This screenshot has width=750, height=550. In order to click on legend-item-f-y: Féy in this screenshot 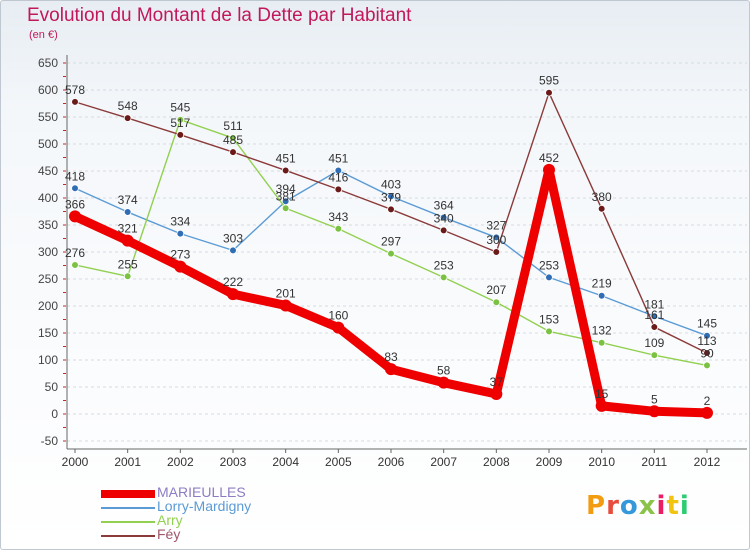, I will do `click(251, 534)`.